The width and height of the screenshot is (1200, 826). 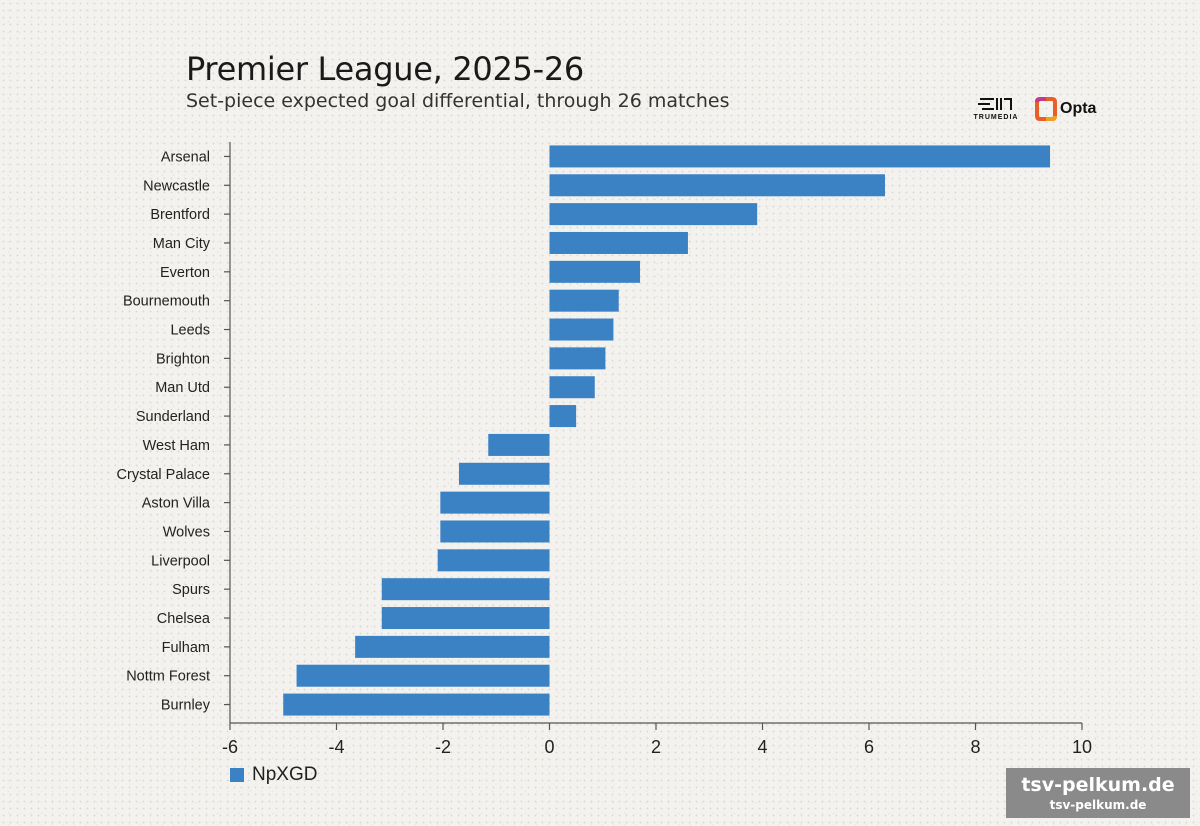 I want to click on y-tick-label: Crystal Palace, so click(x=163, y=475).